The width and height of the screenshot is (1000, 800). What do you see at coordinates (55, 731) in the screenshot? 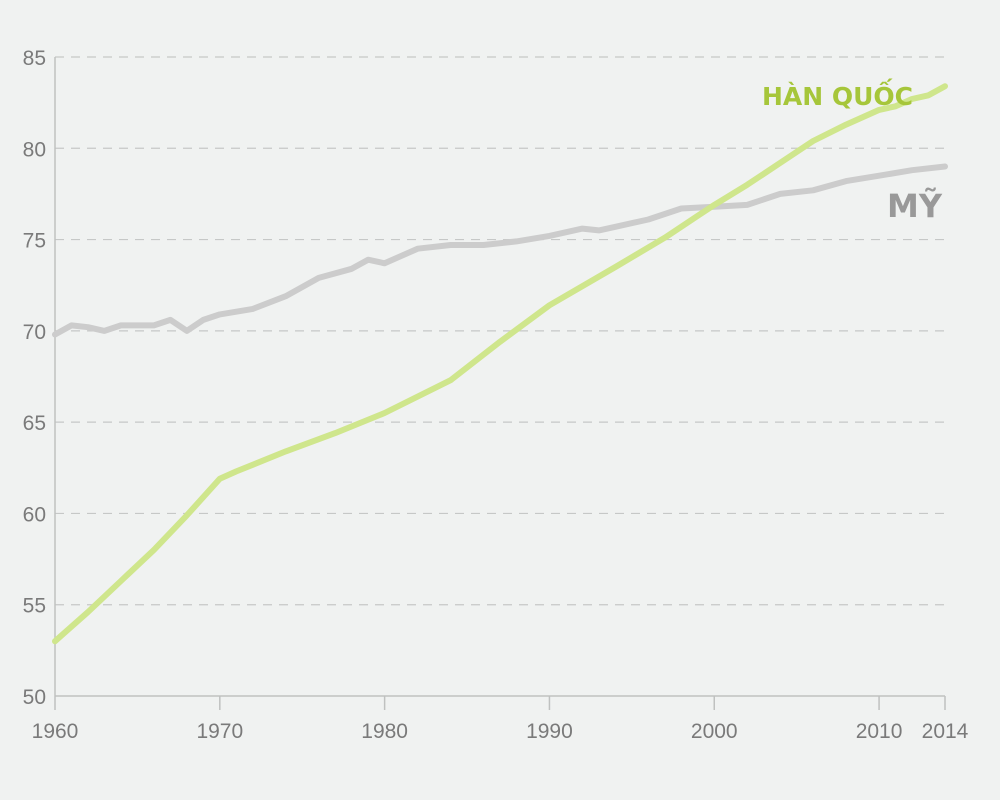
I see `x-tick-label: 1960` at bounding box center [55, 731].